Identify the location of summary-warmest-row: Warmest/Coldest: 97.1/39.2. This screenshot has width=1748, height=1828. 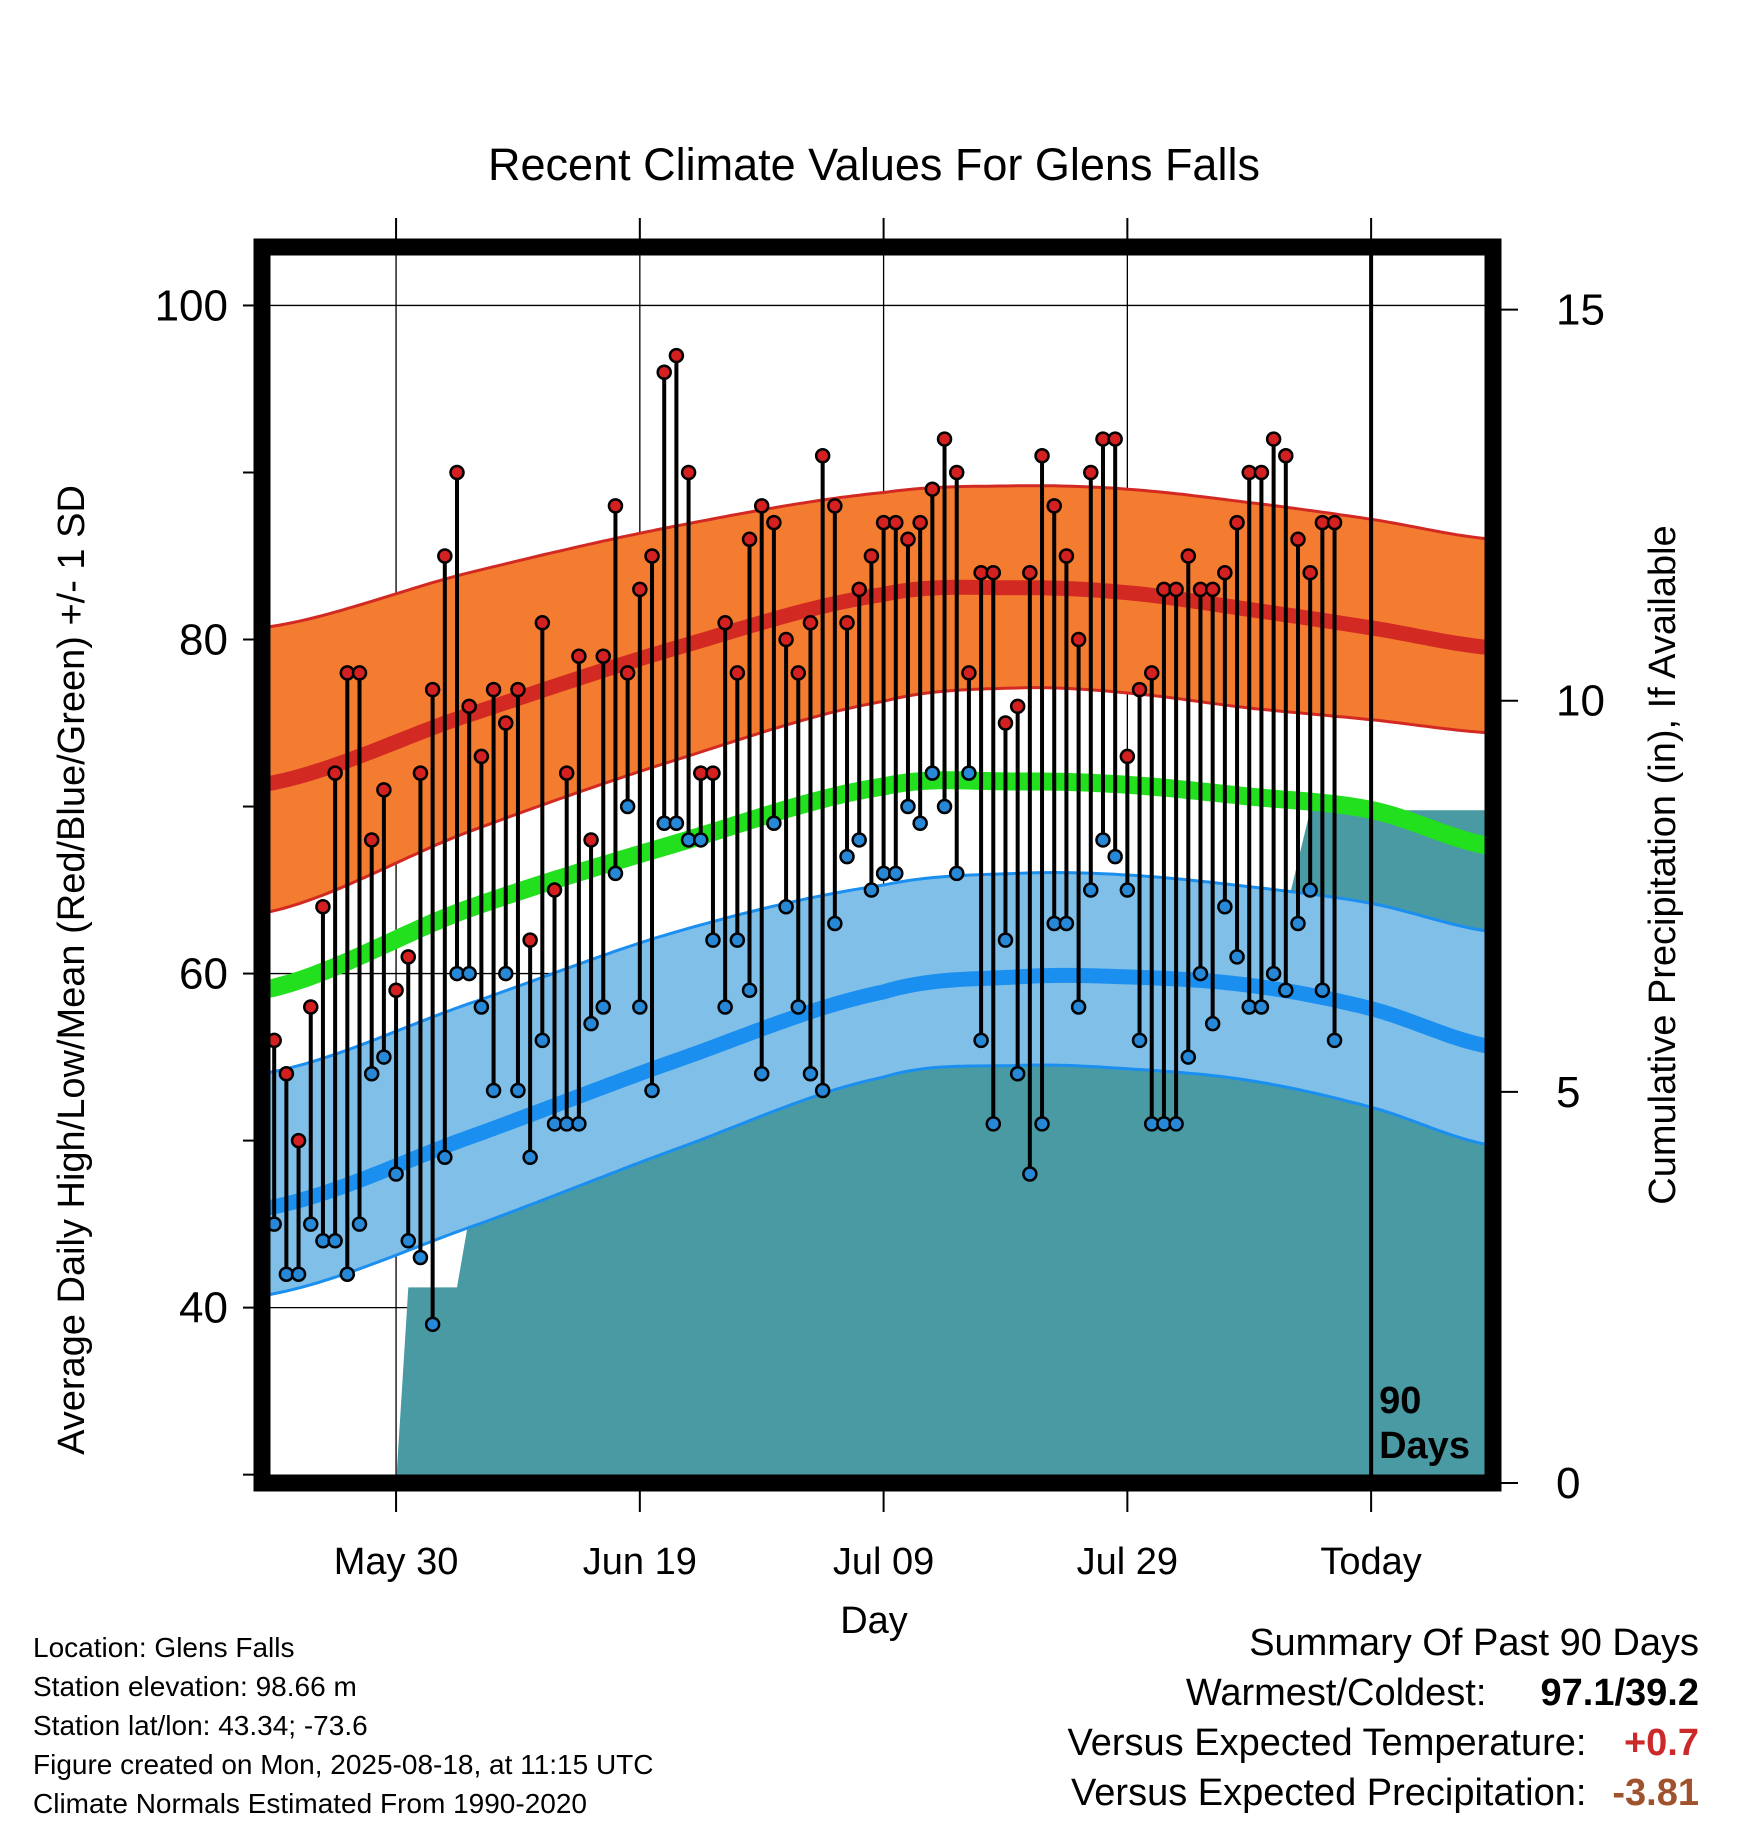
(1383, 1693).